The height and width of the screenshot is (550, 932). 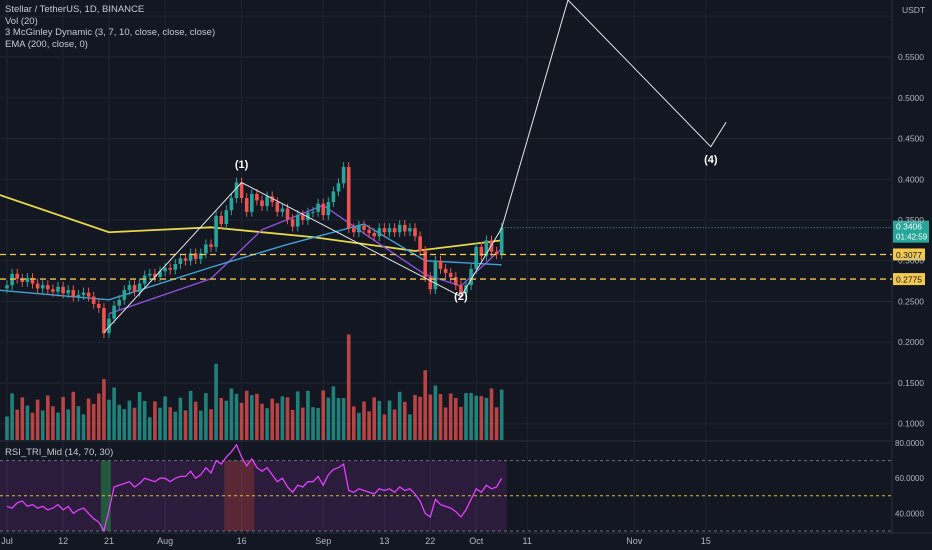 I want to click on price-tick-label: 0.3500, so click(x=911, y=220).